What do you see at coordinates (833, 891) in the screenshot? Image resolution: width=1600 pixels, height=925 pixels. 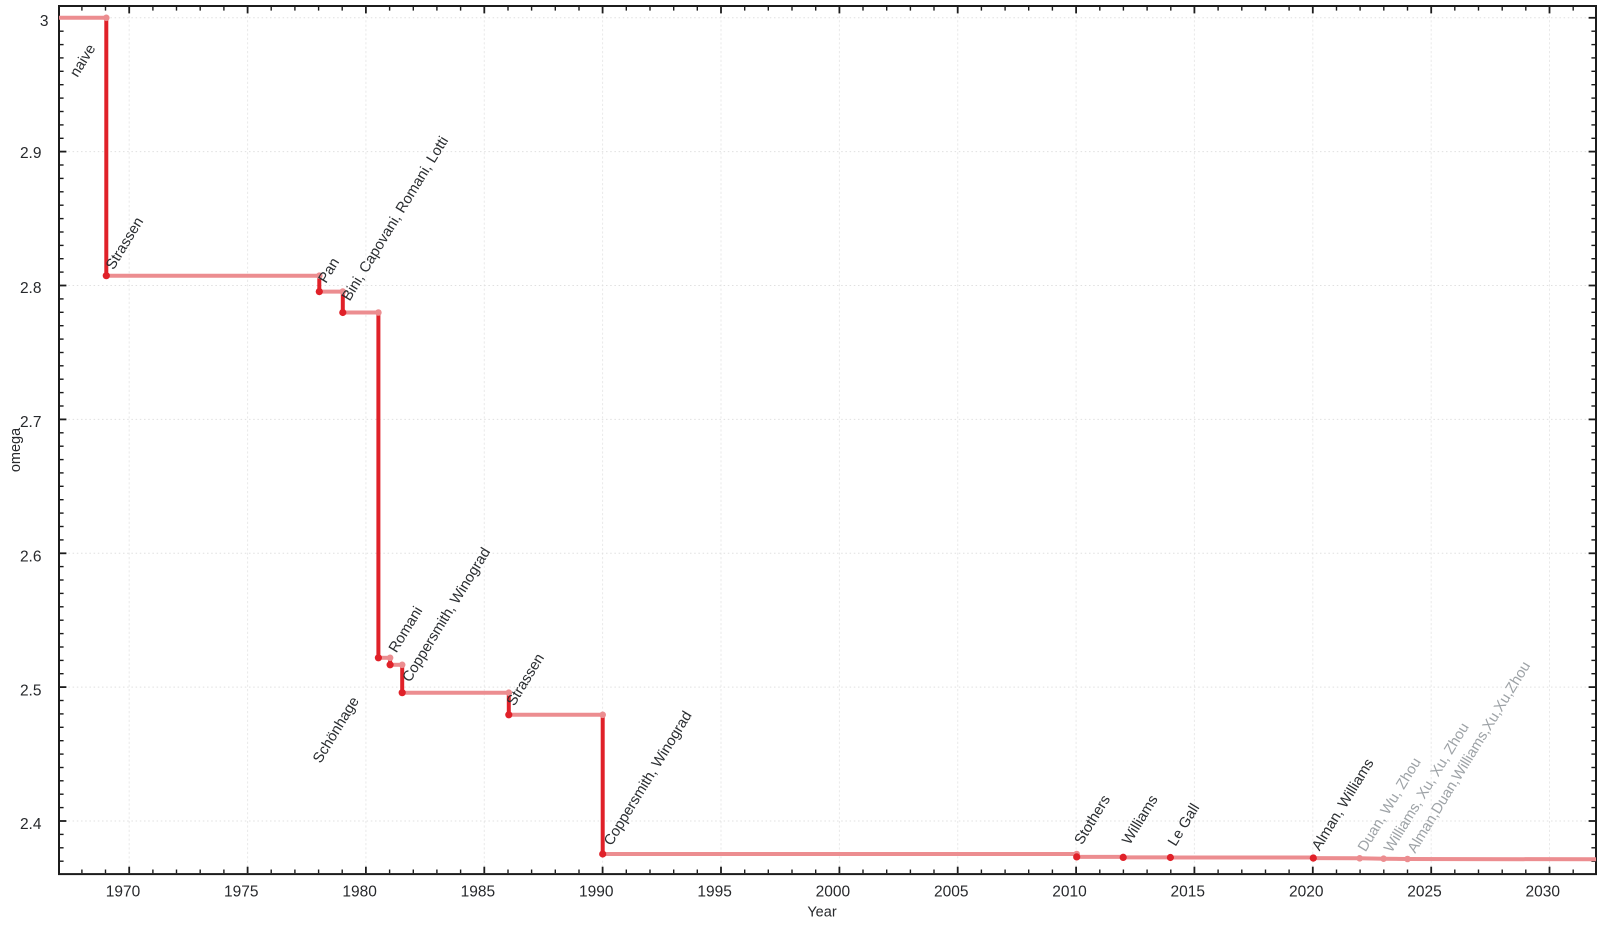 I see `svg-text: 2000` at bounding box center [833, 891].